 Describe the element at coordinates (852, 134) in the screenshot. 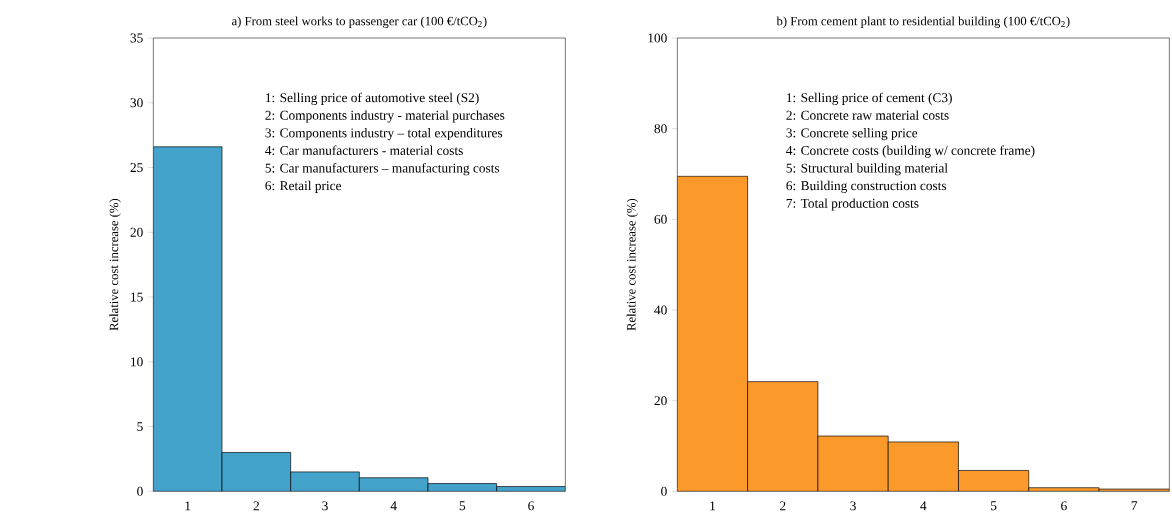

I see `annotation: 3: Concrete selling price` at that location.